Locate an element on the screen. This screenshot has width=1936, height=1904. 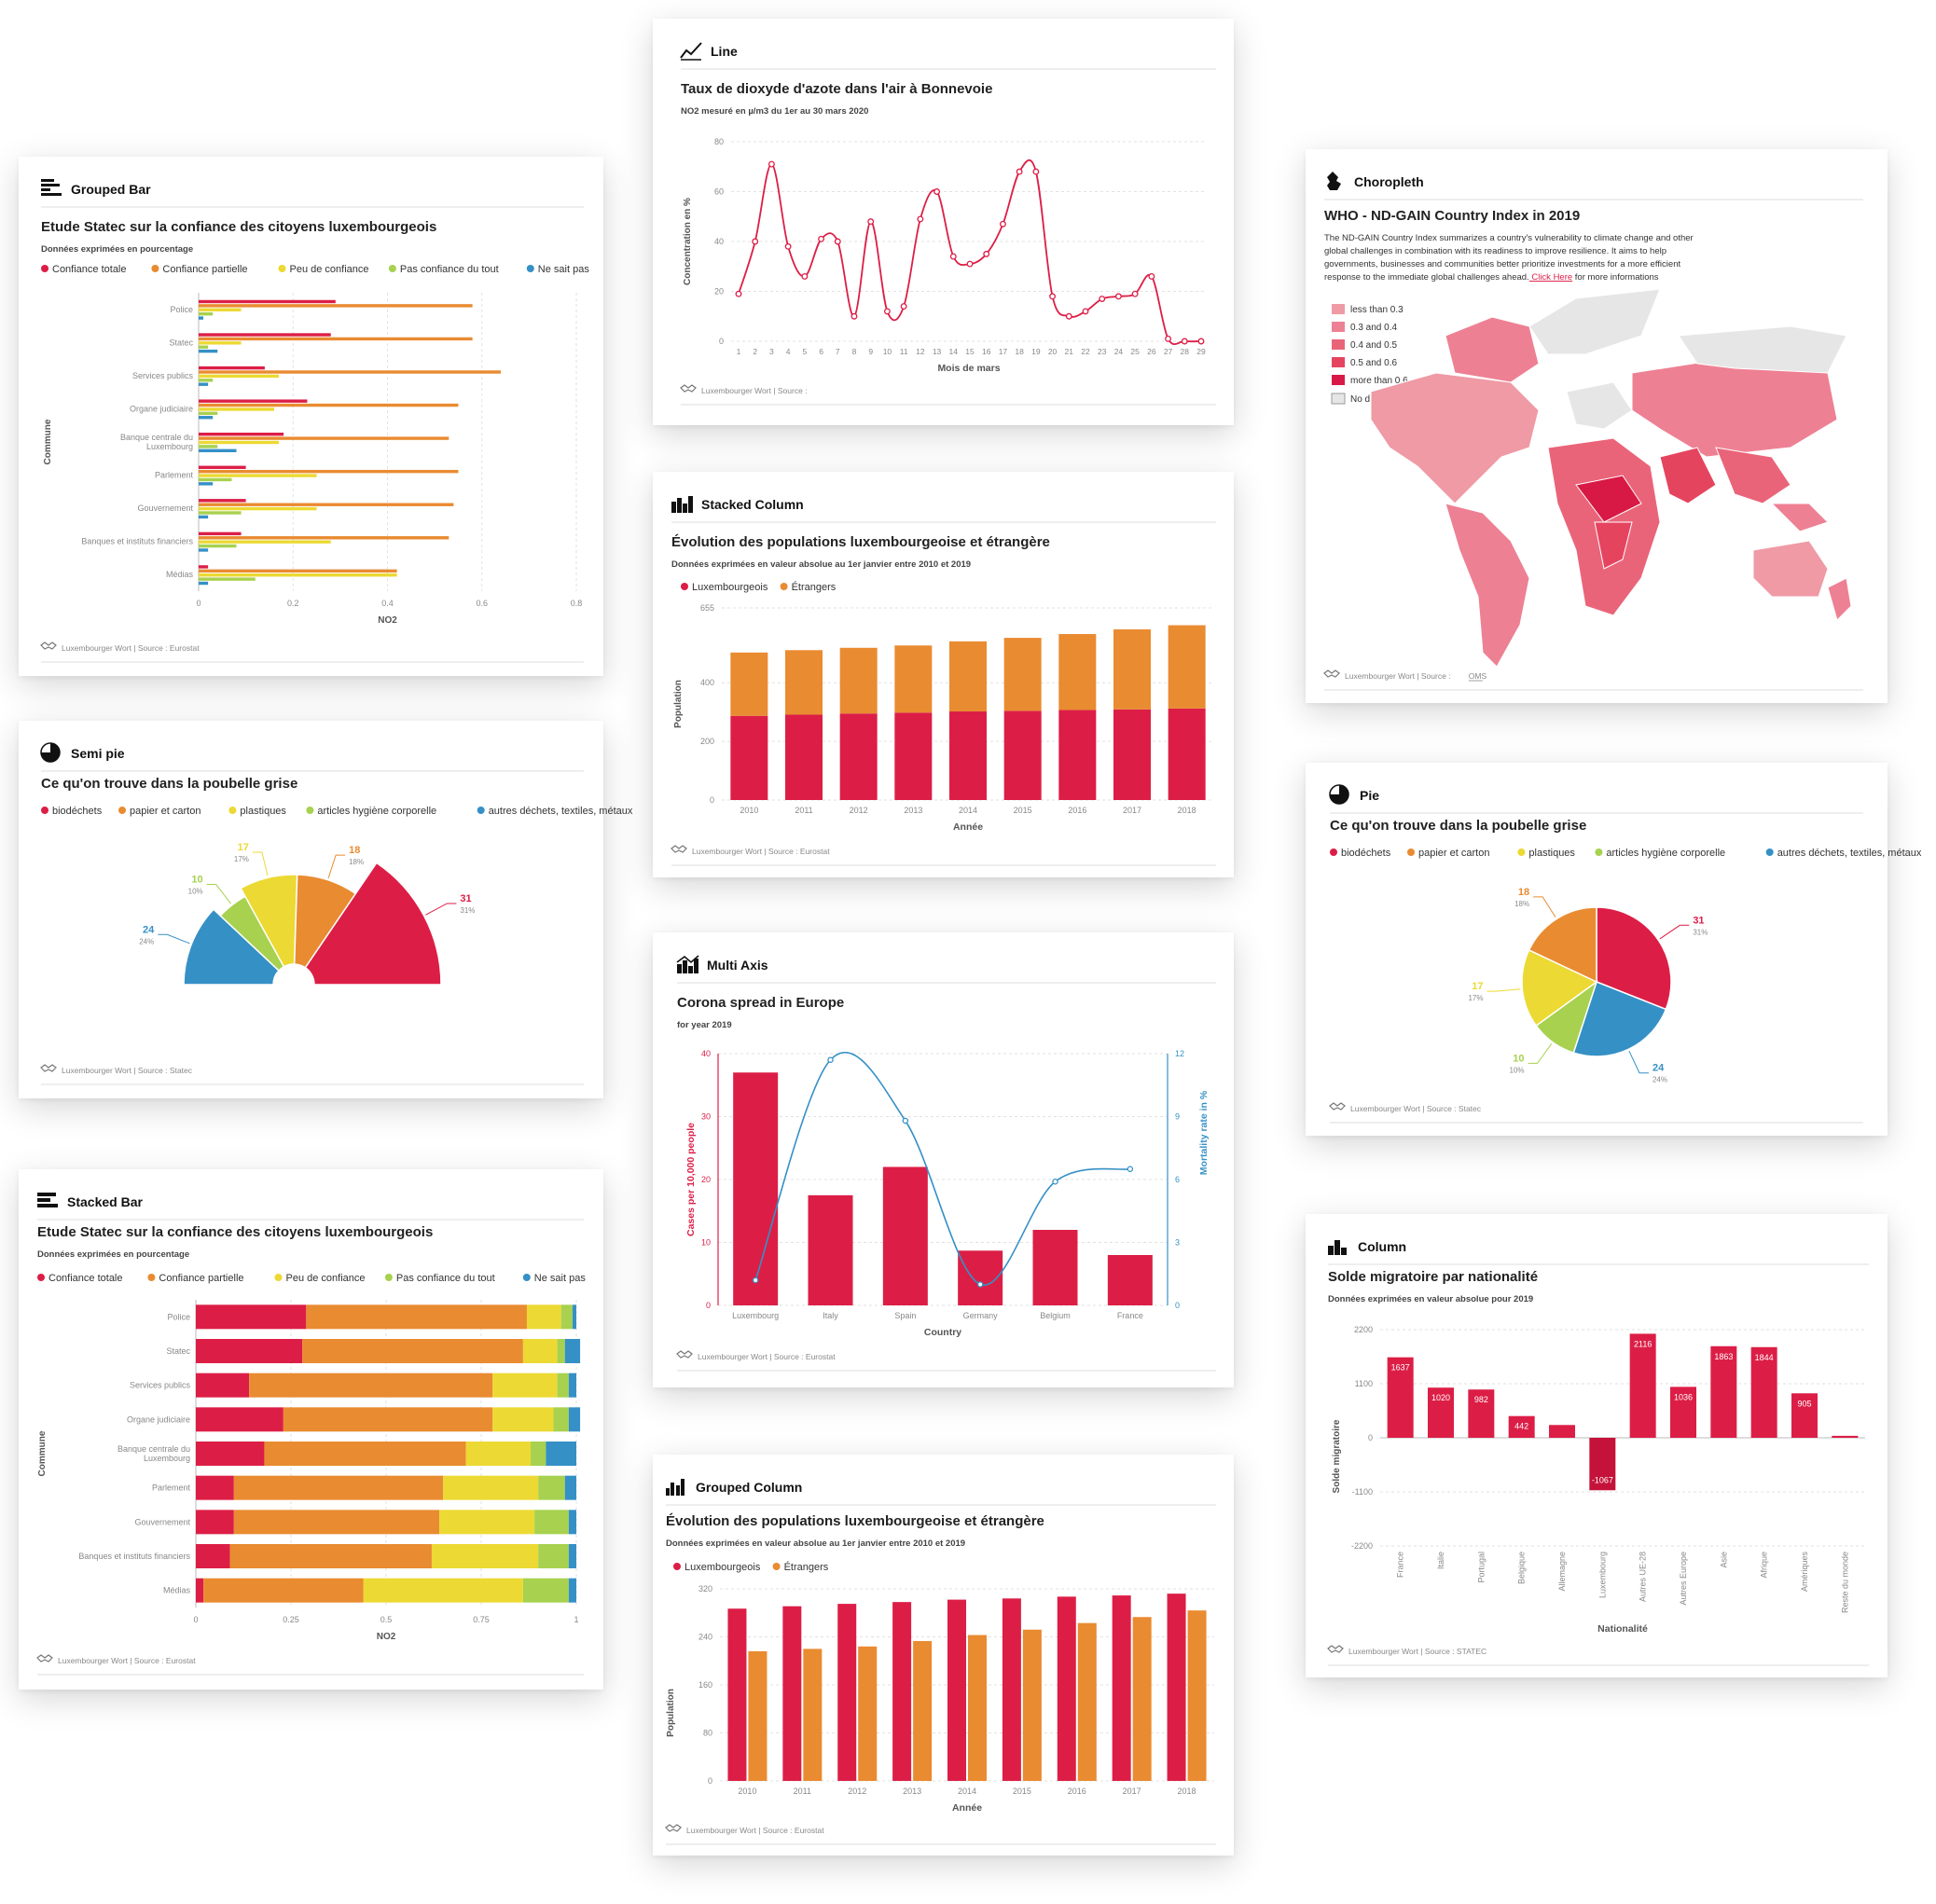
y-tick-label: 160 is located at coordinates (705, 1685).